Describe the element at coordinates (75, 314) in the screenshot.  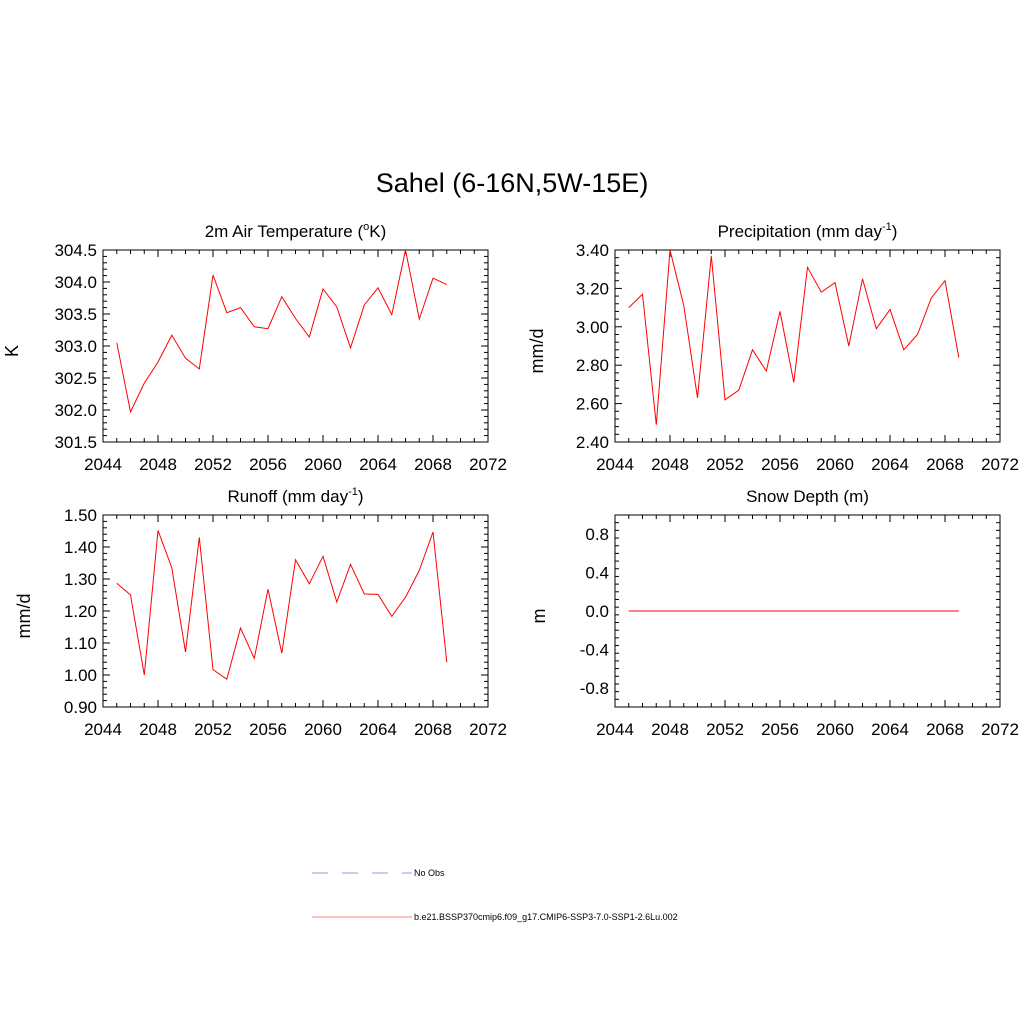
I see `y-tick-label: 303.5` at that location.